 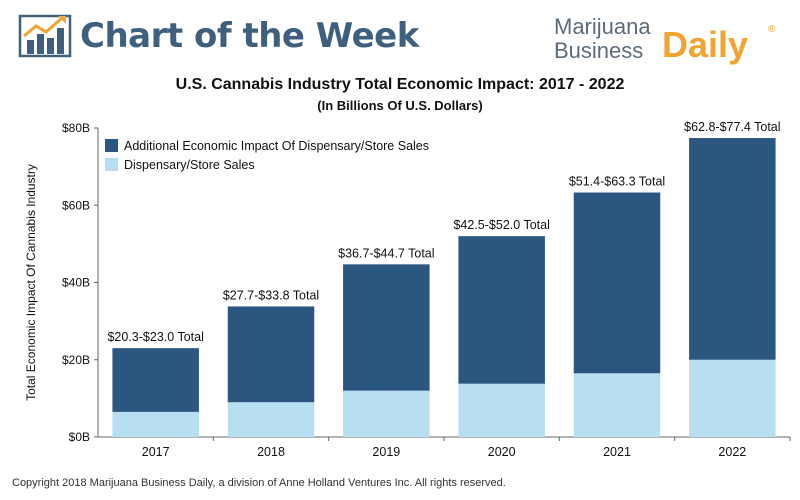 What do you see at coordinates (271, 295) in the screenshot?
I see `data-label: $27.7-$33.8 Total` at bounding box center [271, 295].